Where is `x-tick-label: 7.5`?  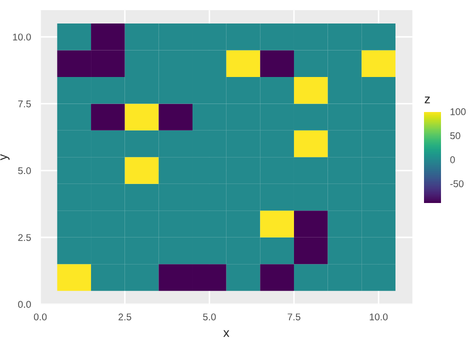
x-tick-label: 7.5 is located at coordinates (294, 317).